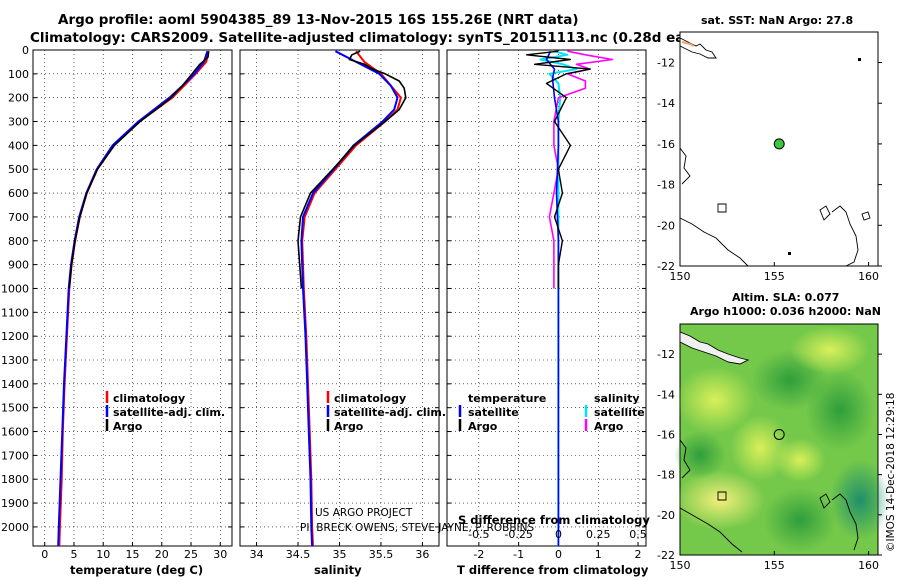 The height and width of the screenshot is (580, 900). What do you see at coordinates (666, 225) in the screenshot?
I see `map-y-tick-label: -20` at bounding box center [666, 225].